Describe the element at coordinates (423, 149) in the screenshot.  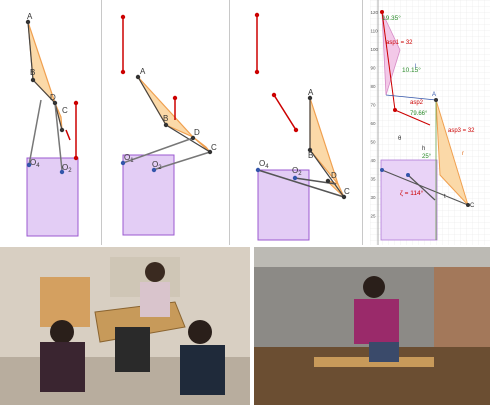
I see `label-h1: h` at that location.